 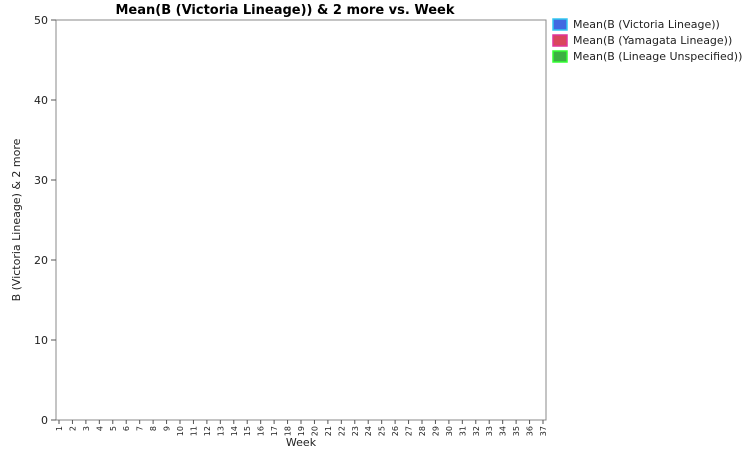 I want to click on x-tick-label: 13, so click(x=220, y=431).